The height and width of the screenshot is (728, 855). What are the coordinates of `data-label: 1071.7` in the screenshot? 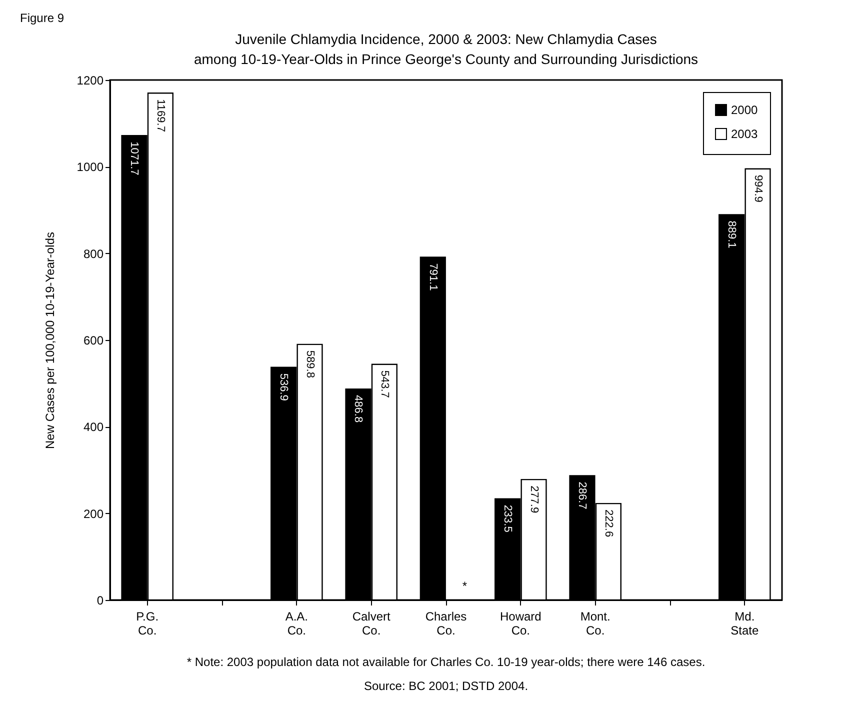 It's located at (134, 159).